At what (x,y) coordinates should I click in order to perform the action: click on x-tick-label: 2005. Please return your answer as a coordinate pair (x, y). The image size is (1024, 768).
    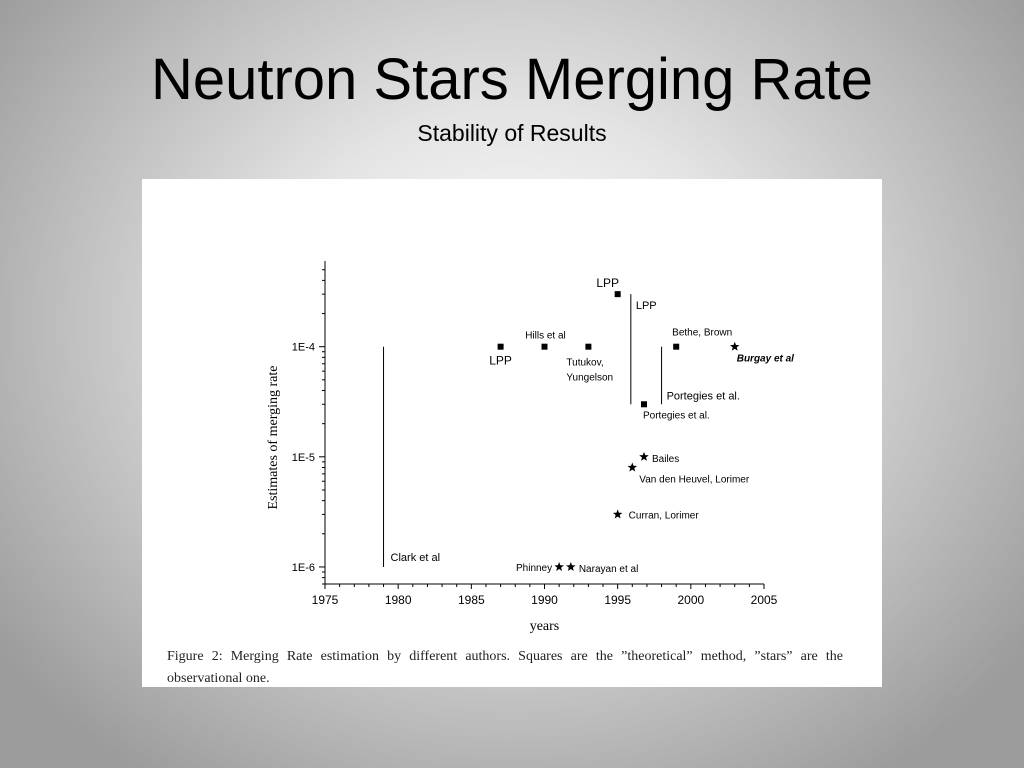
    Looking at the image, I should click on (764, 600).